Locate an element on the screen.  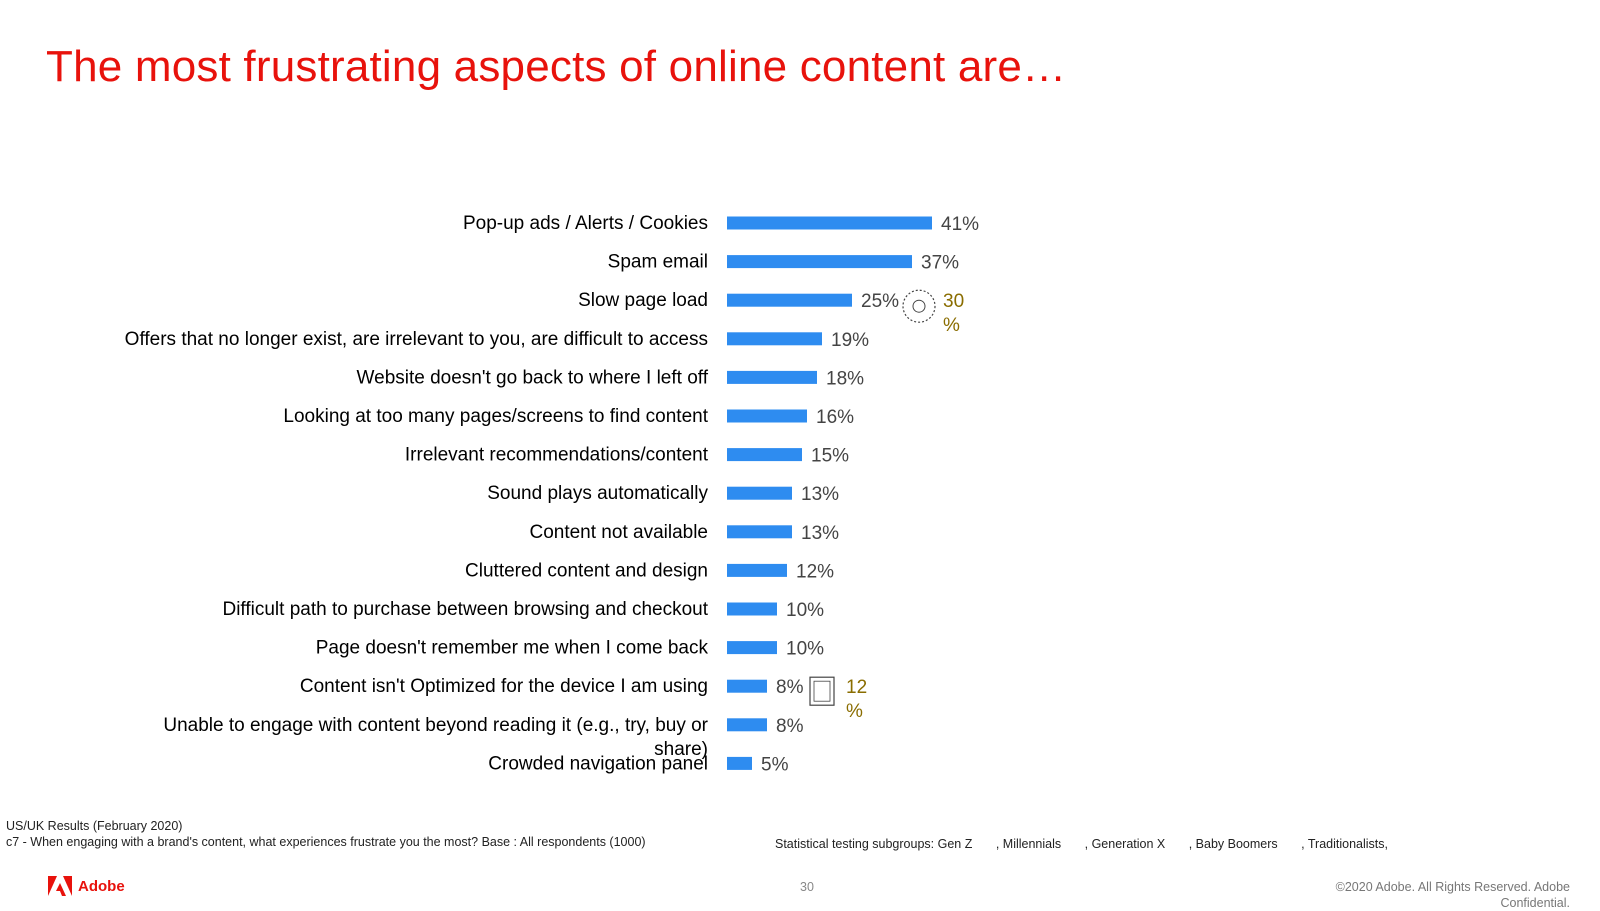
callout-value: 12% is located at coordinates (856, 699).